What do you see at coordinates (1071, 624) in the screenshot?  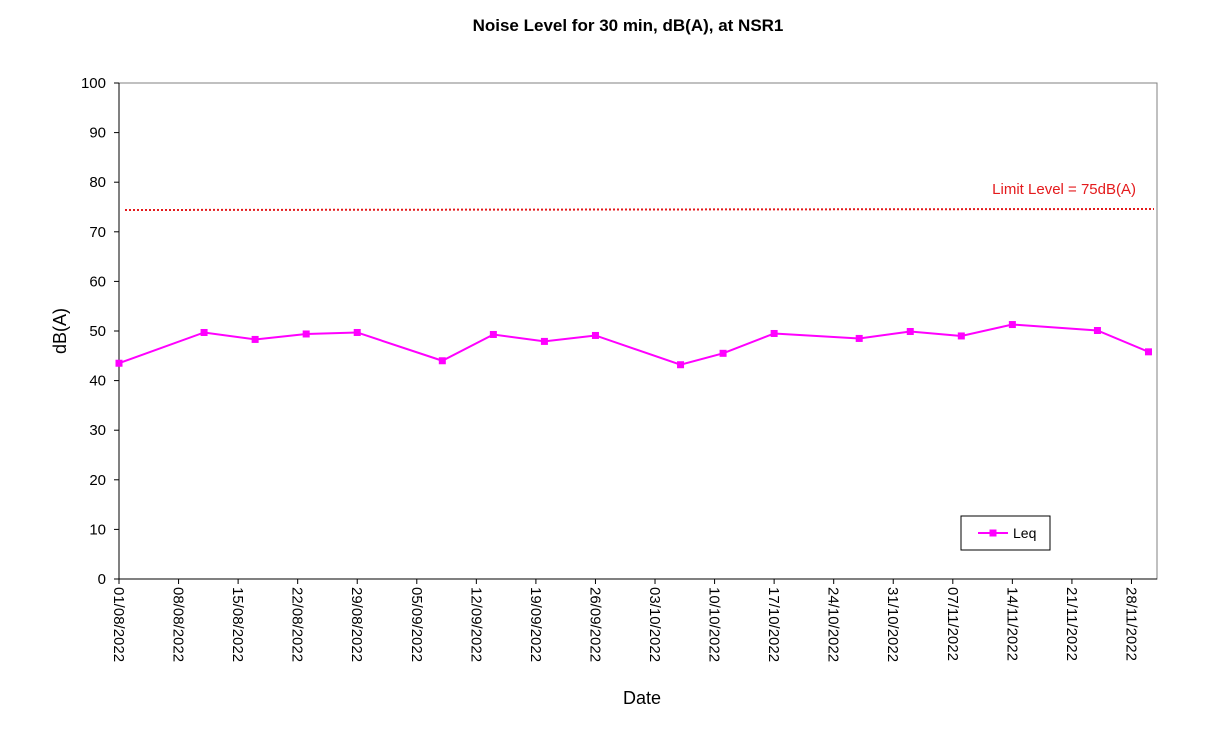 I see `x-tick-label: 21/11/2022` at bounding box center [1071, 624].